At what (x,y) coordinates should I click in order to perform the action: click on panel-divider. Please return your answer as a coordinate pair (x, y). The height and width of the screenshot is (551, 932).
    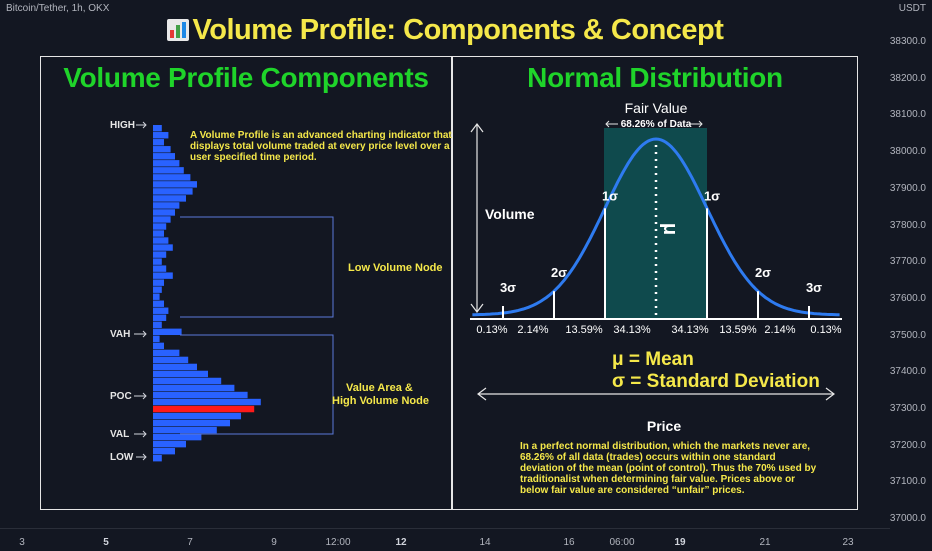
    Looking at the image, I should click on (452, 283).